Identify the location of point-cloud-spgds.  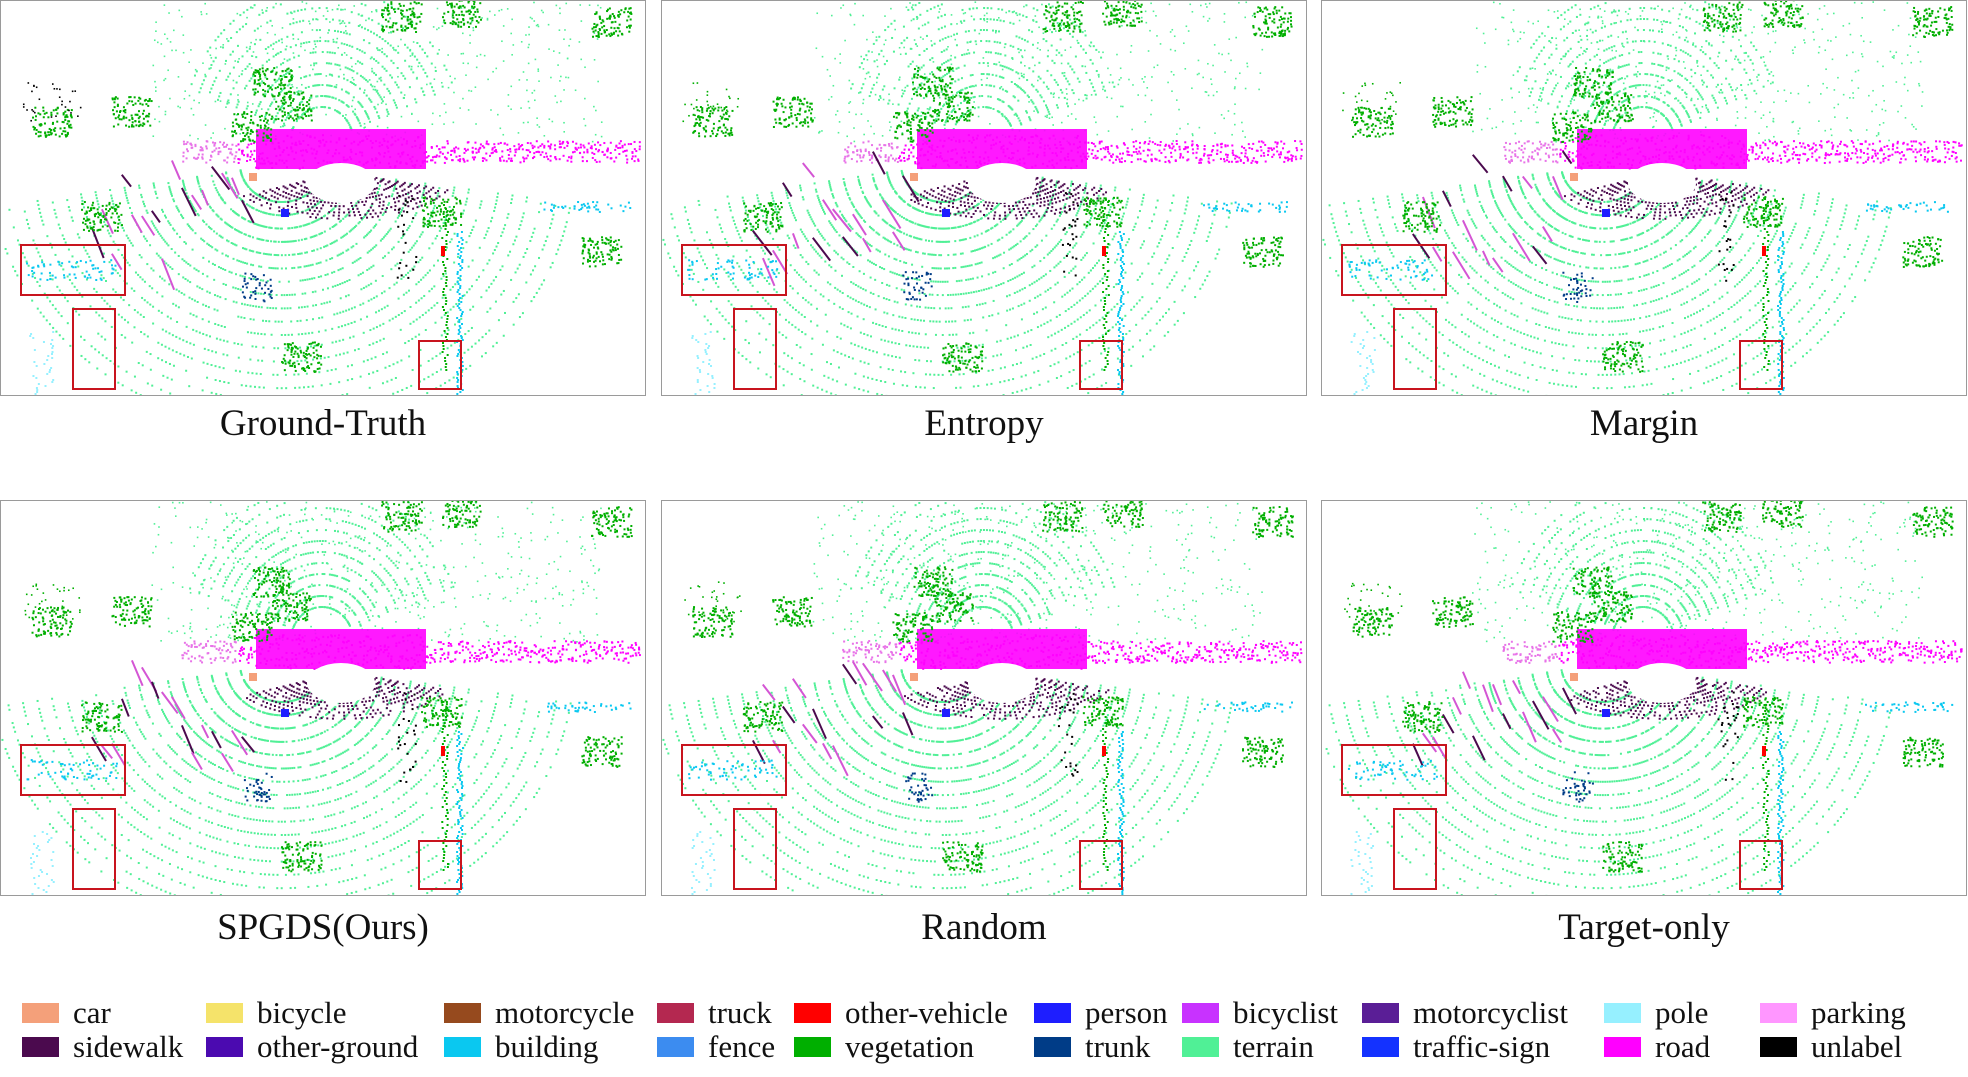
(321, 698).